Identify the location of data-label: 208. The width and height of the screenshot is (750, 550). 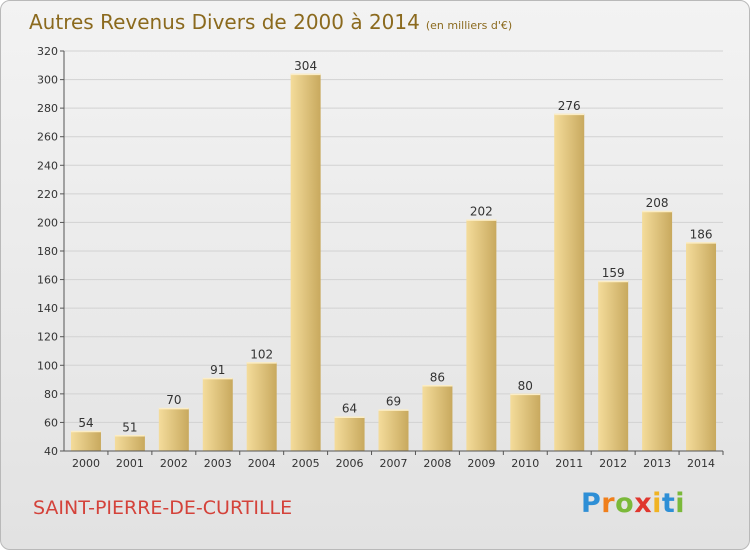
(657, 203).